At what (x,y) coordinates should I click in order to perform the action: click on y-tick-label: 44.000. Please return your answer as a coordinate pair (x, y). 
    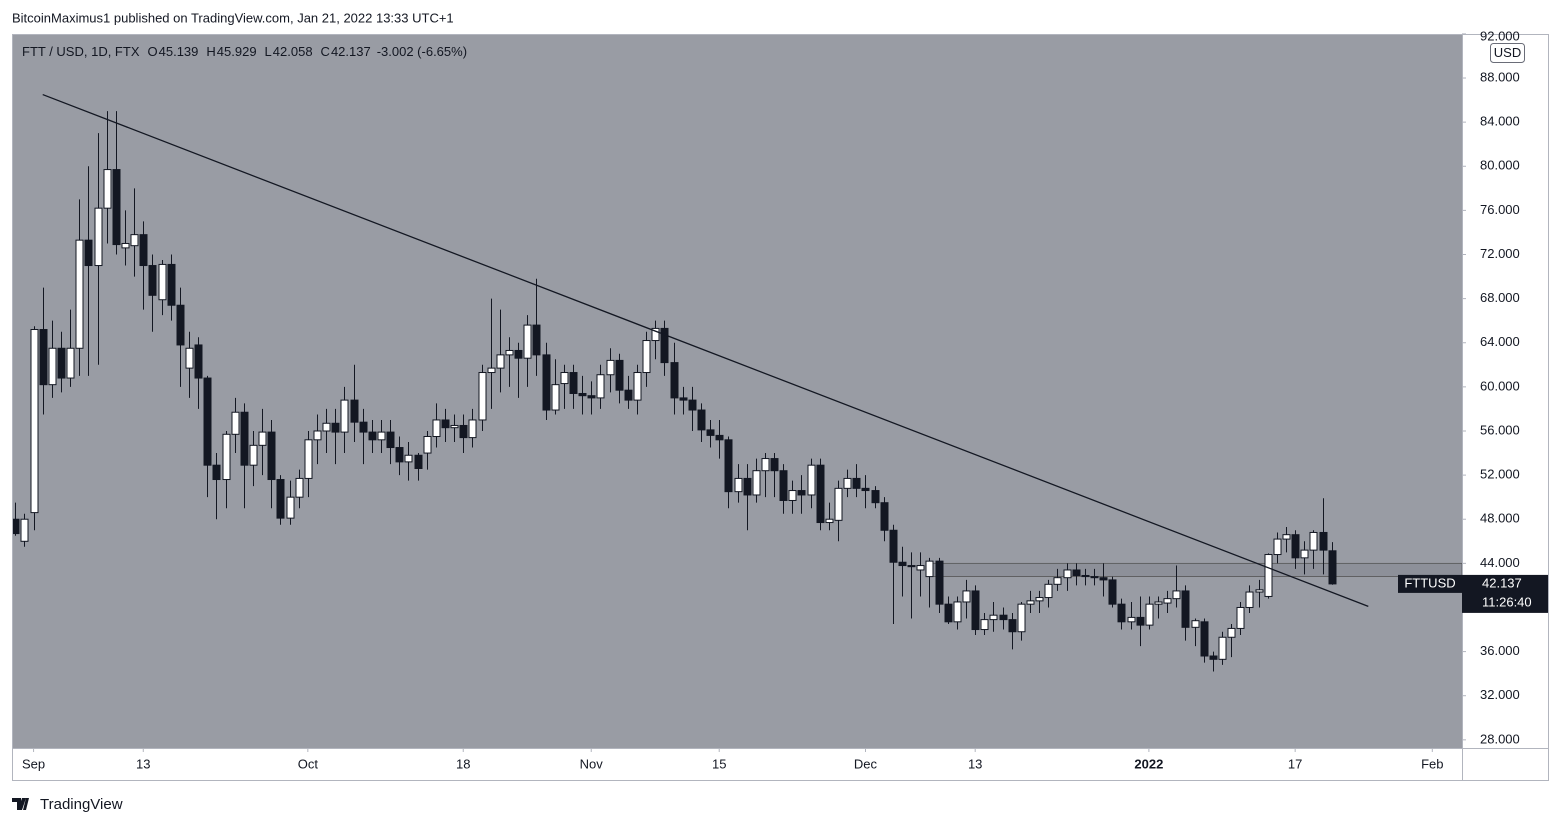
    Looking at the image, I should click on (1500, 562).